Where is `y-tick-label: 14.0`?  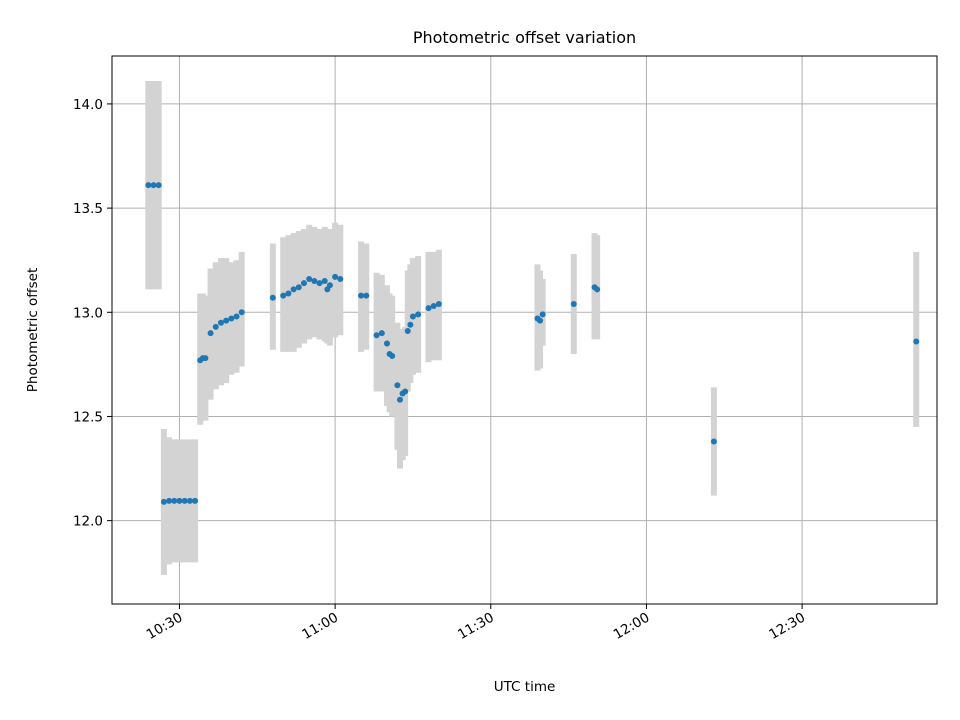 y-tick-label: 14.0 is located at coordinates (88, 105).